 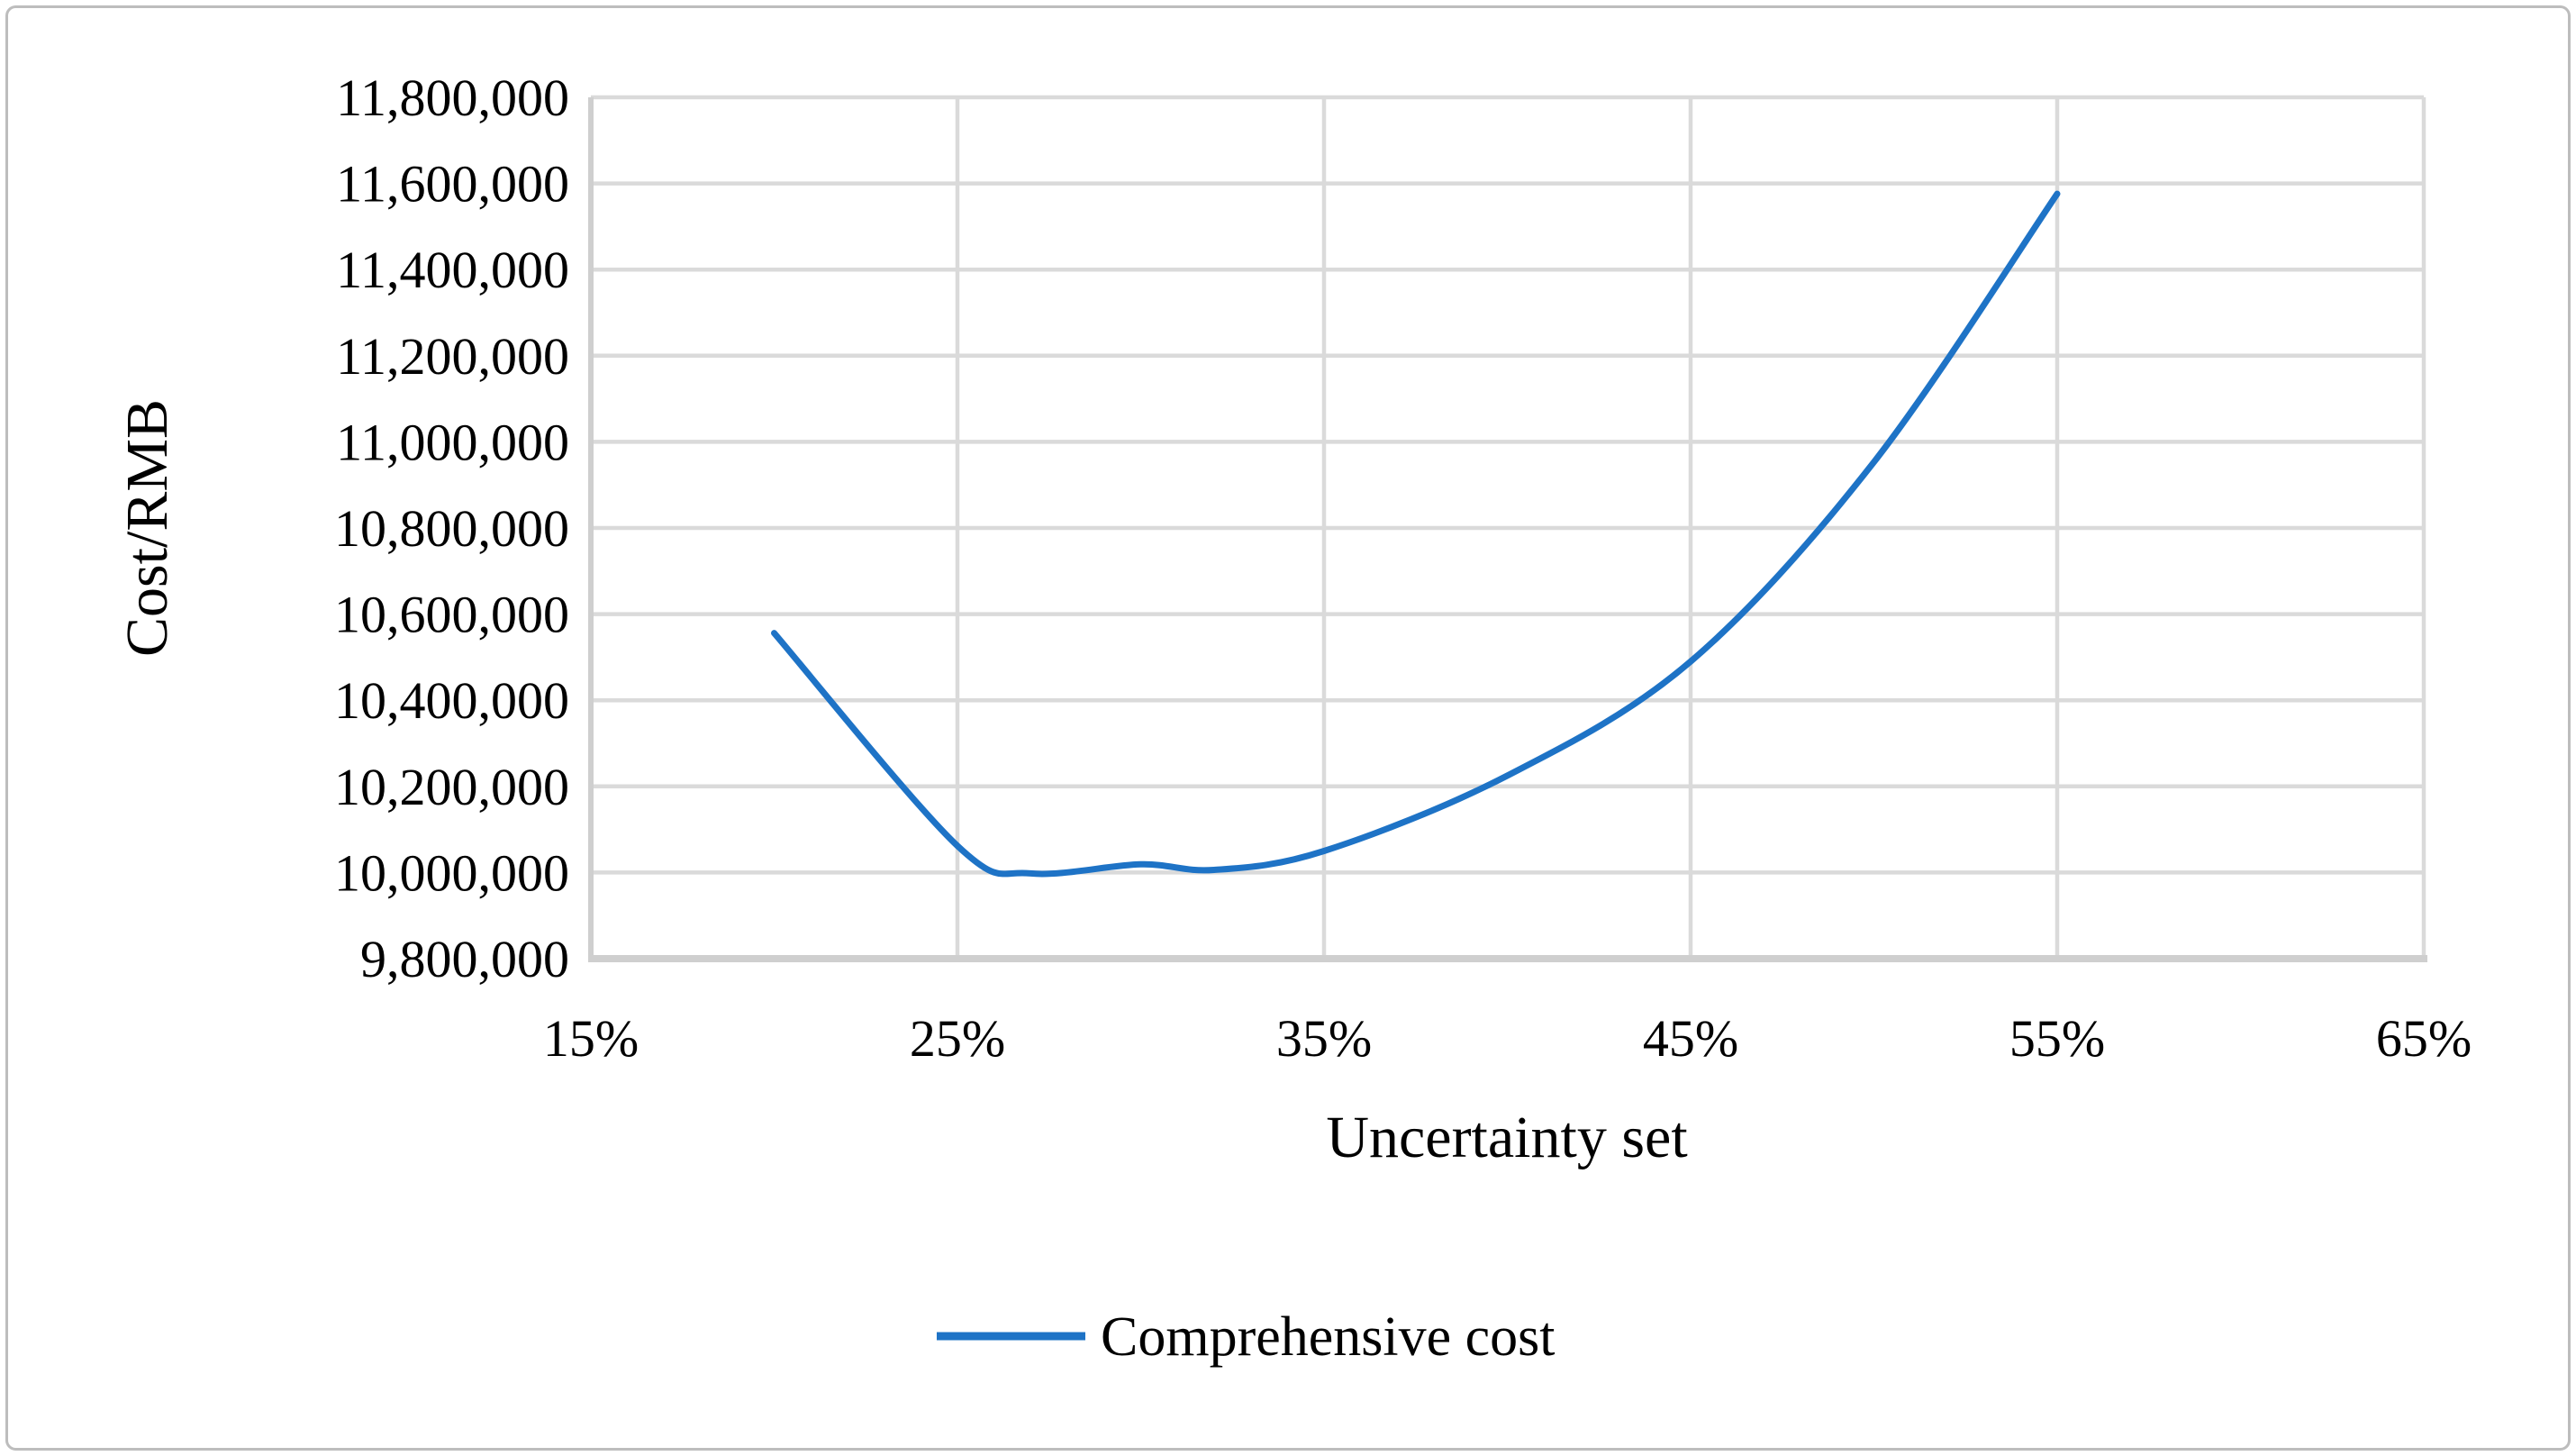 I want to click on x-tick-label: 15%, so click(x=591, y=1038).